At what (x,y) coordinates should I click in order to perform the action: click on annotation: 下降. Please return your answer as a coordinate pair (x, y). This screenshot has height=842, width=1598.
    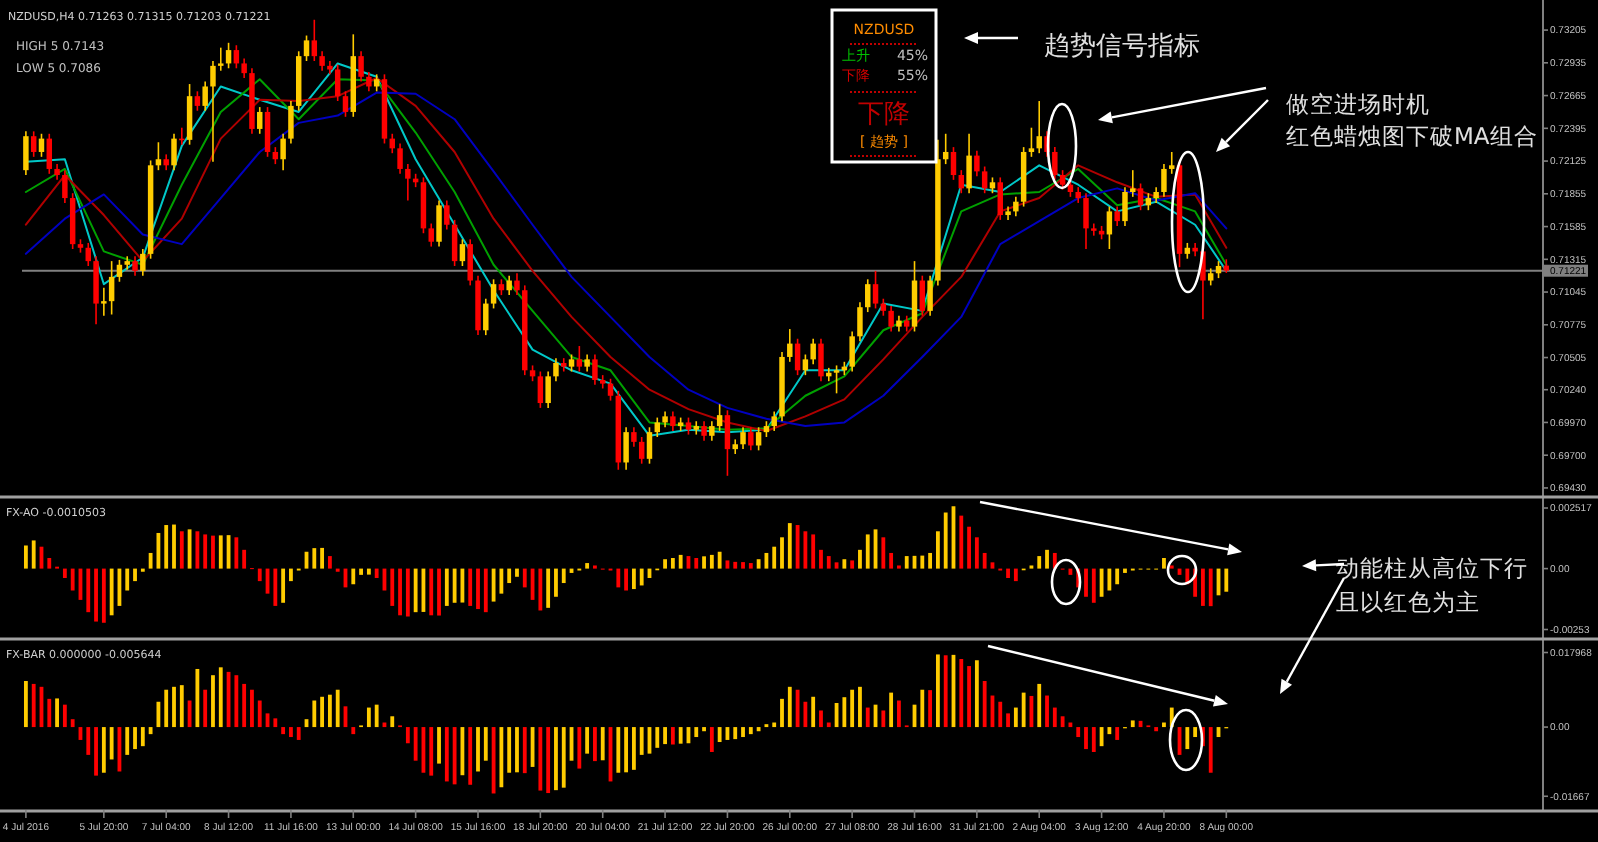
    Looking at the image, I should click on (884, 115).